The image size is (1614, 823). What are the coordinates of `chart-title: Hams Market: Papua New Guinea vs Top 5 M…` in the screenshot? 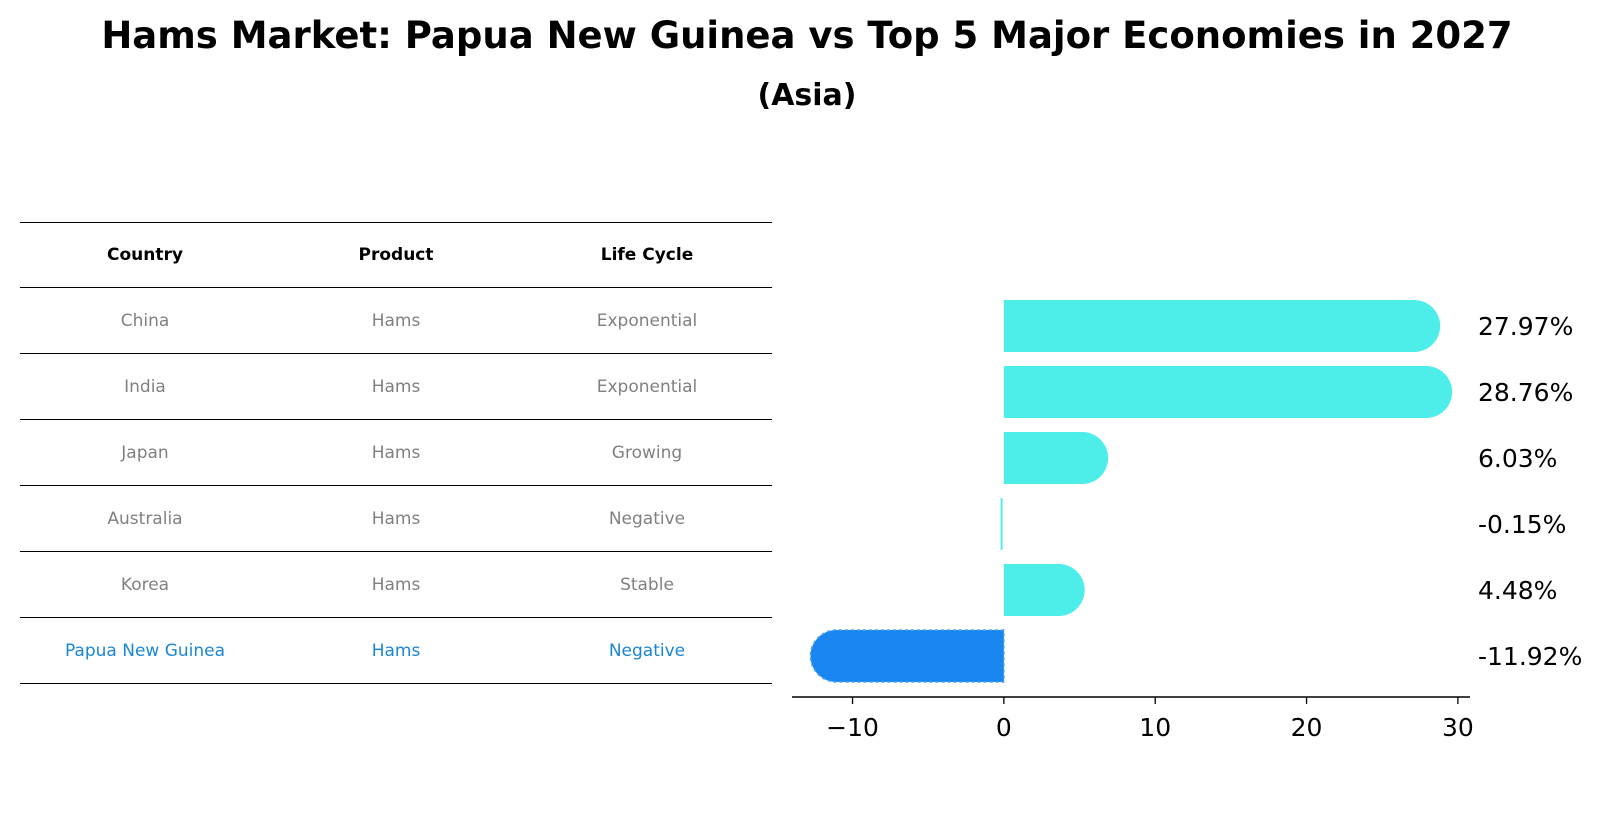 It's located at (807, 35).